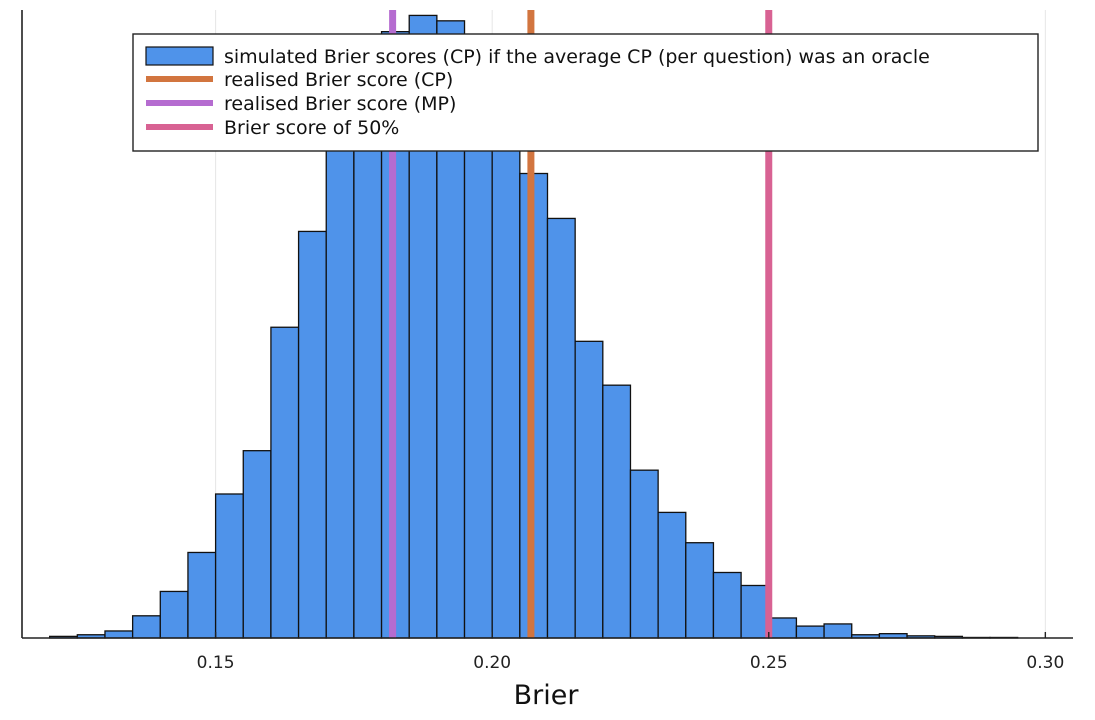  Describe the element at coordinates (216, 663) in the screenshot. I see `x-tick-label-0: 0.15` at that location.